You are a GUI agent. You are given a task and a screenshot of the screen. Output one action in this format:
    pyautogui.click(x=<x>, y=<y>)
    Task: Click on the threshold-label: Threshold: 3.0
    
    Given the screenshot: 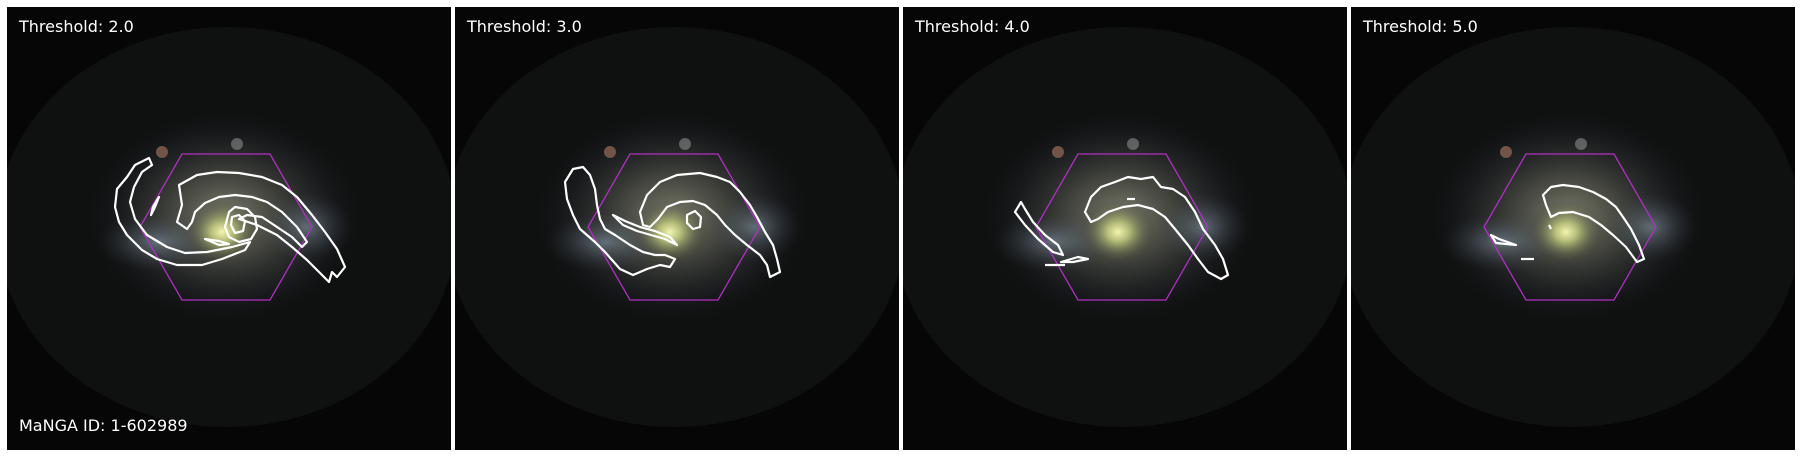 What is the action you would take?
    pyautogui.click(x=524, y=26)
    